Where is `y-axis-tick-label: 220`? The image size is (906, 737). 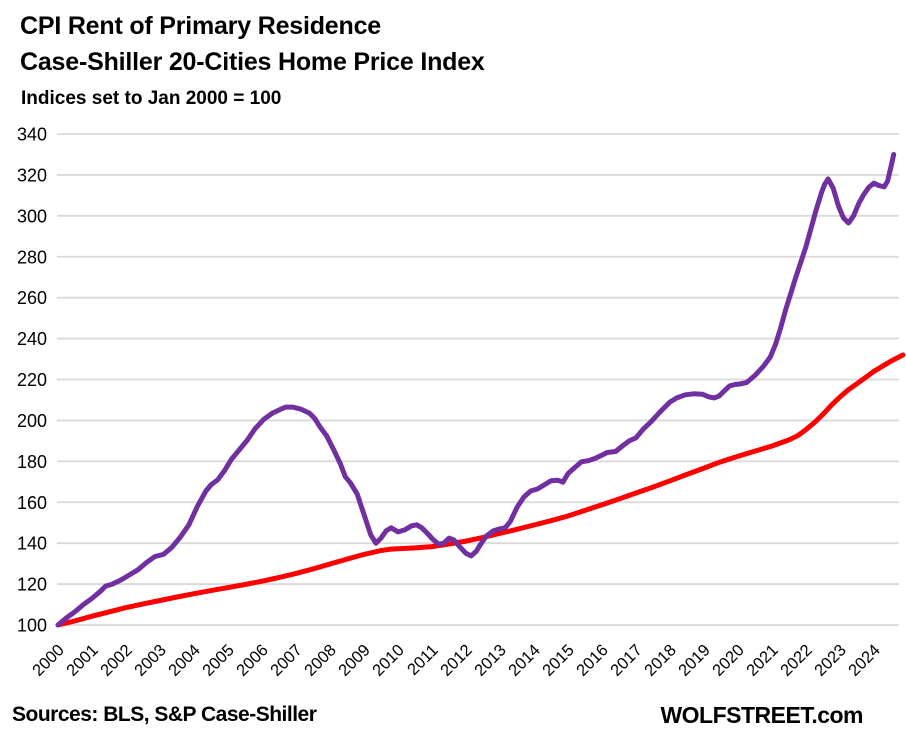
y-axis-tick-label: 220 is located at coordinates (32, 380).